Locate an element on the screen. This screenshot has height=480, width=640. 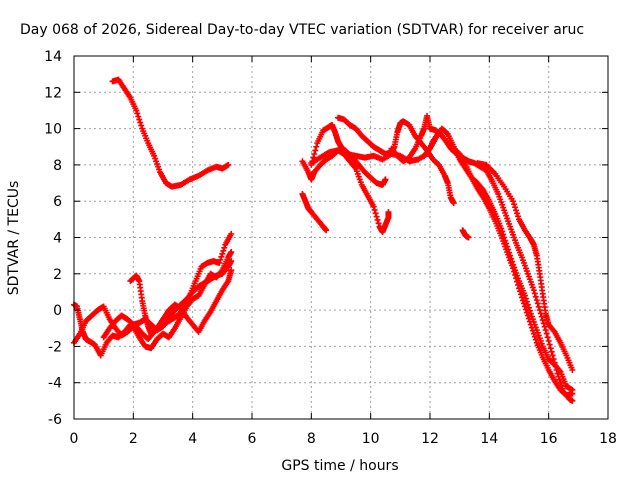
y-tick-label: -6 is located at coordinates (55, 420).